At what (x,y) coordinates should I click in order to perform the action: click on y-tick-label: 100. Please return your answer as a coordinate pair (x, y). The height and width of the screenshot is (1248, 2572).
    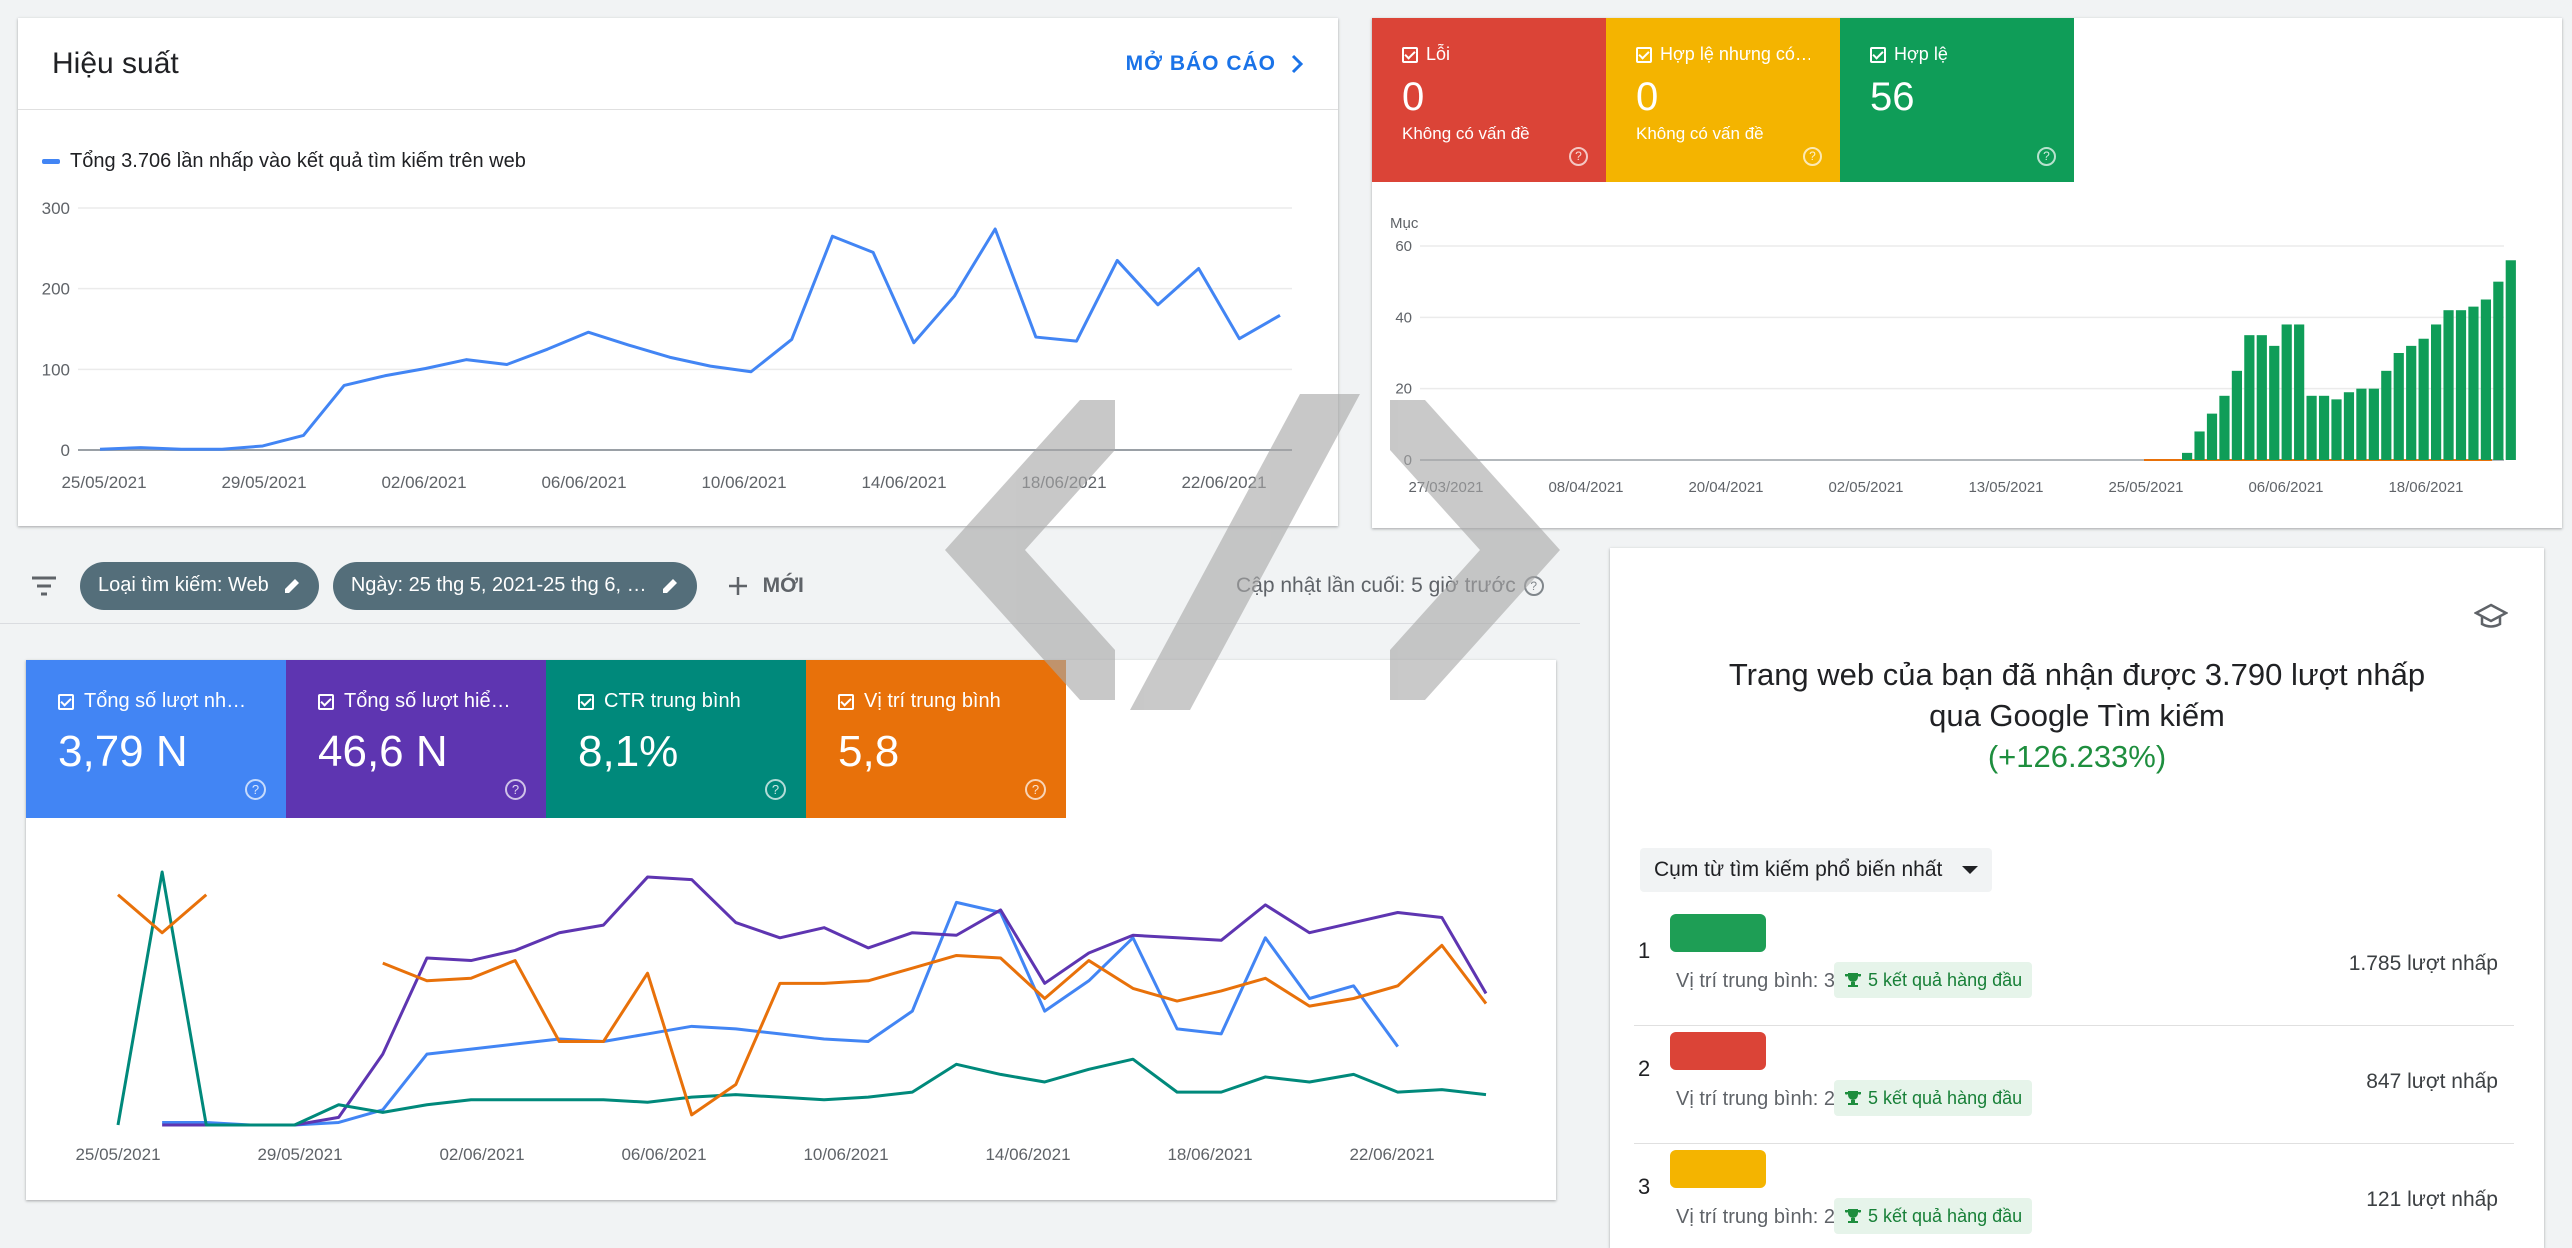
    Looking at the image, I should click on (56, 369).